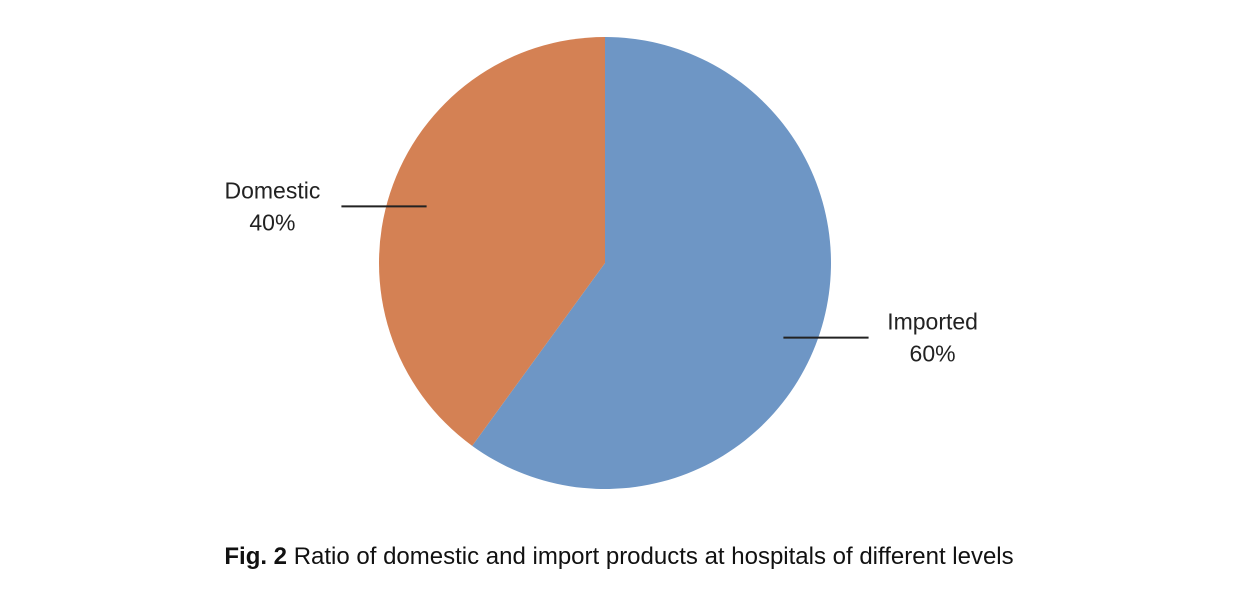 Image resolution: width=1238 pixels, height=604 pixels. What do you see at coordinates (256, 556) in the screenshot?
I see `figure-number: Fig. 2` at bounding box center [256, 556].